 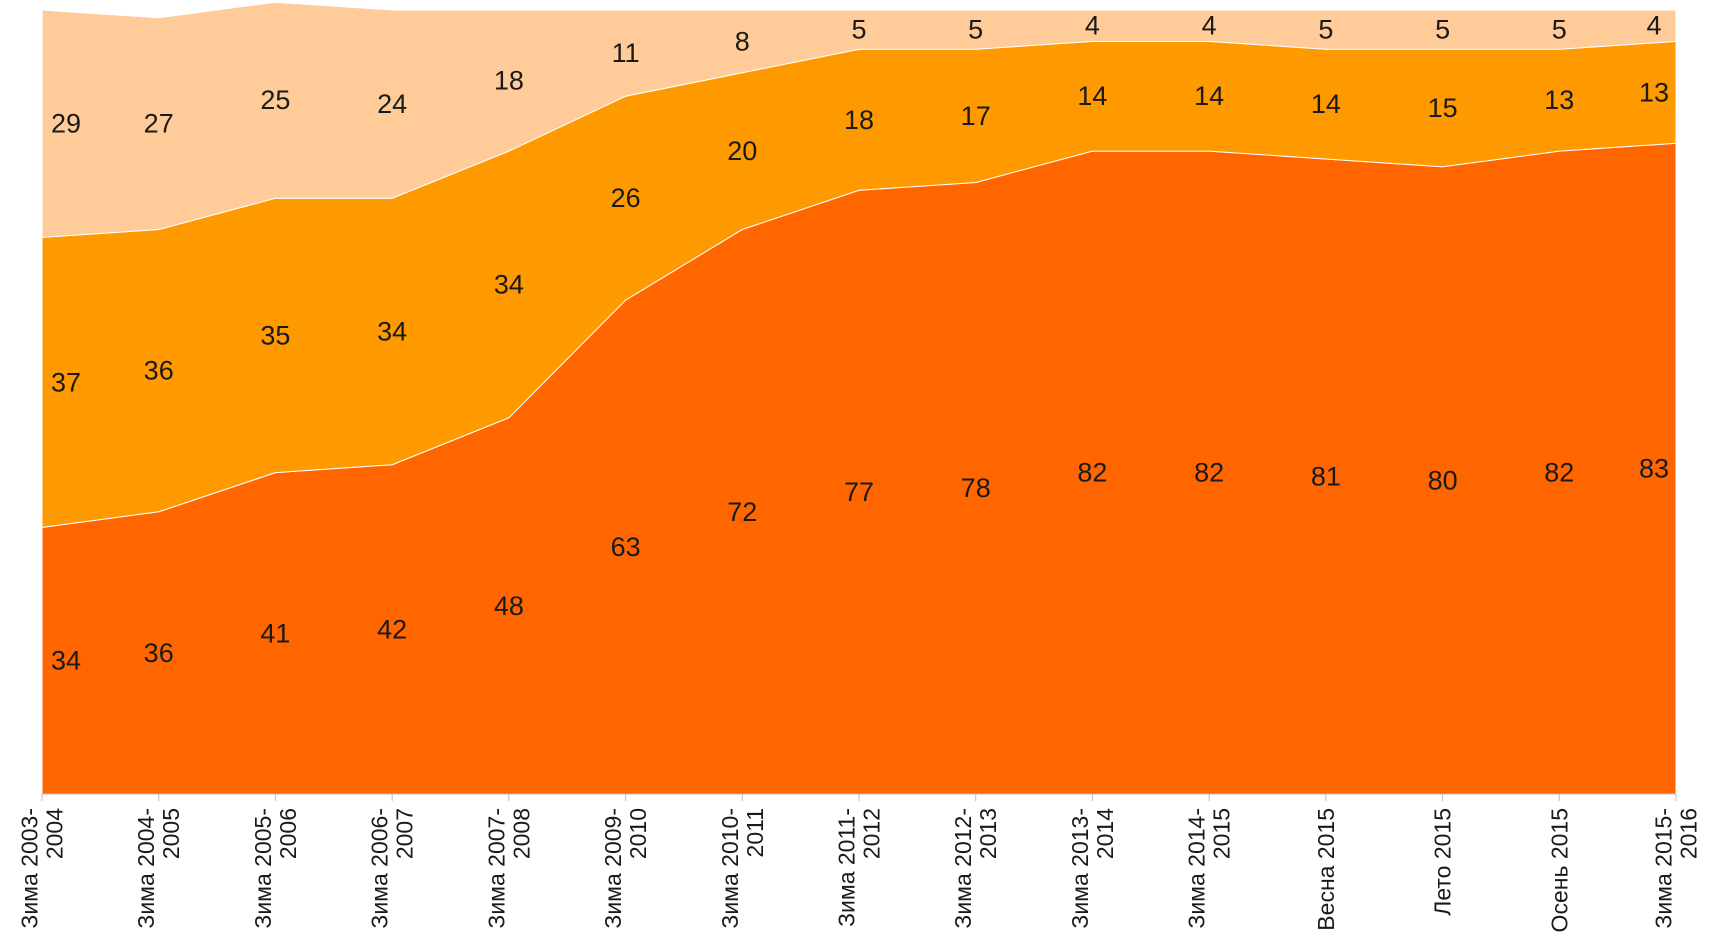 I want to click on x-tick-label: Зима 2015-2016, so click(x=1676, y=868).